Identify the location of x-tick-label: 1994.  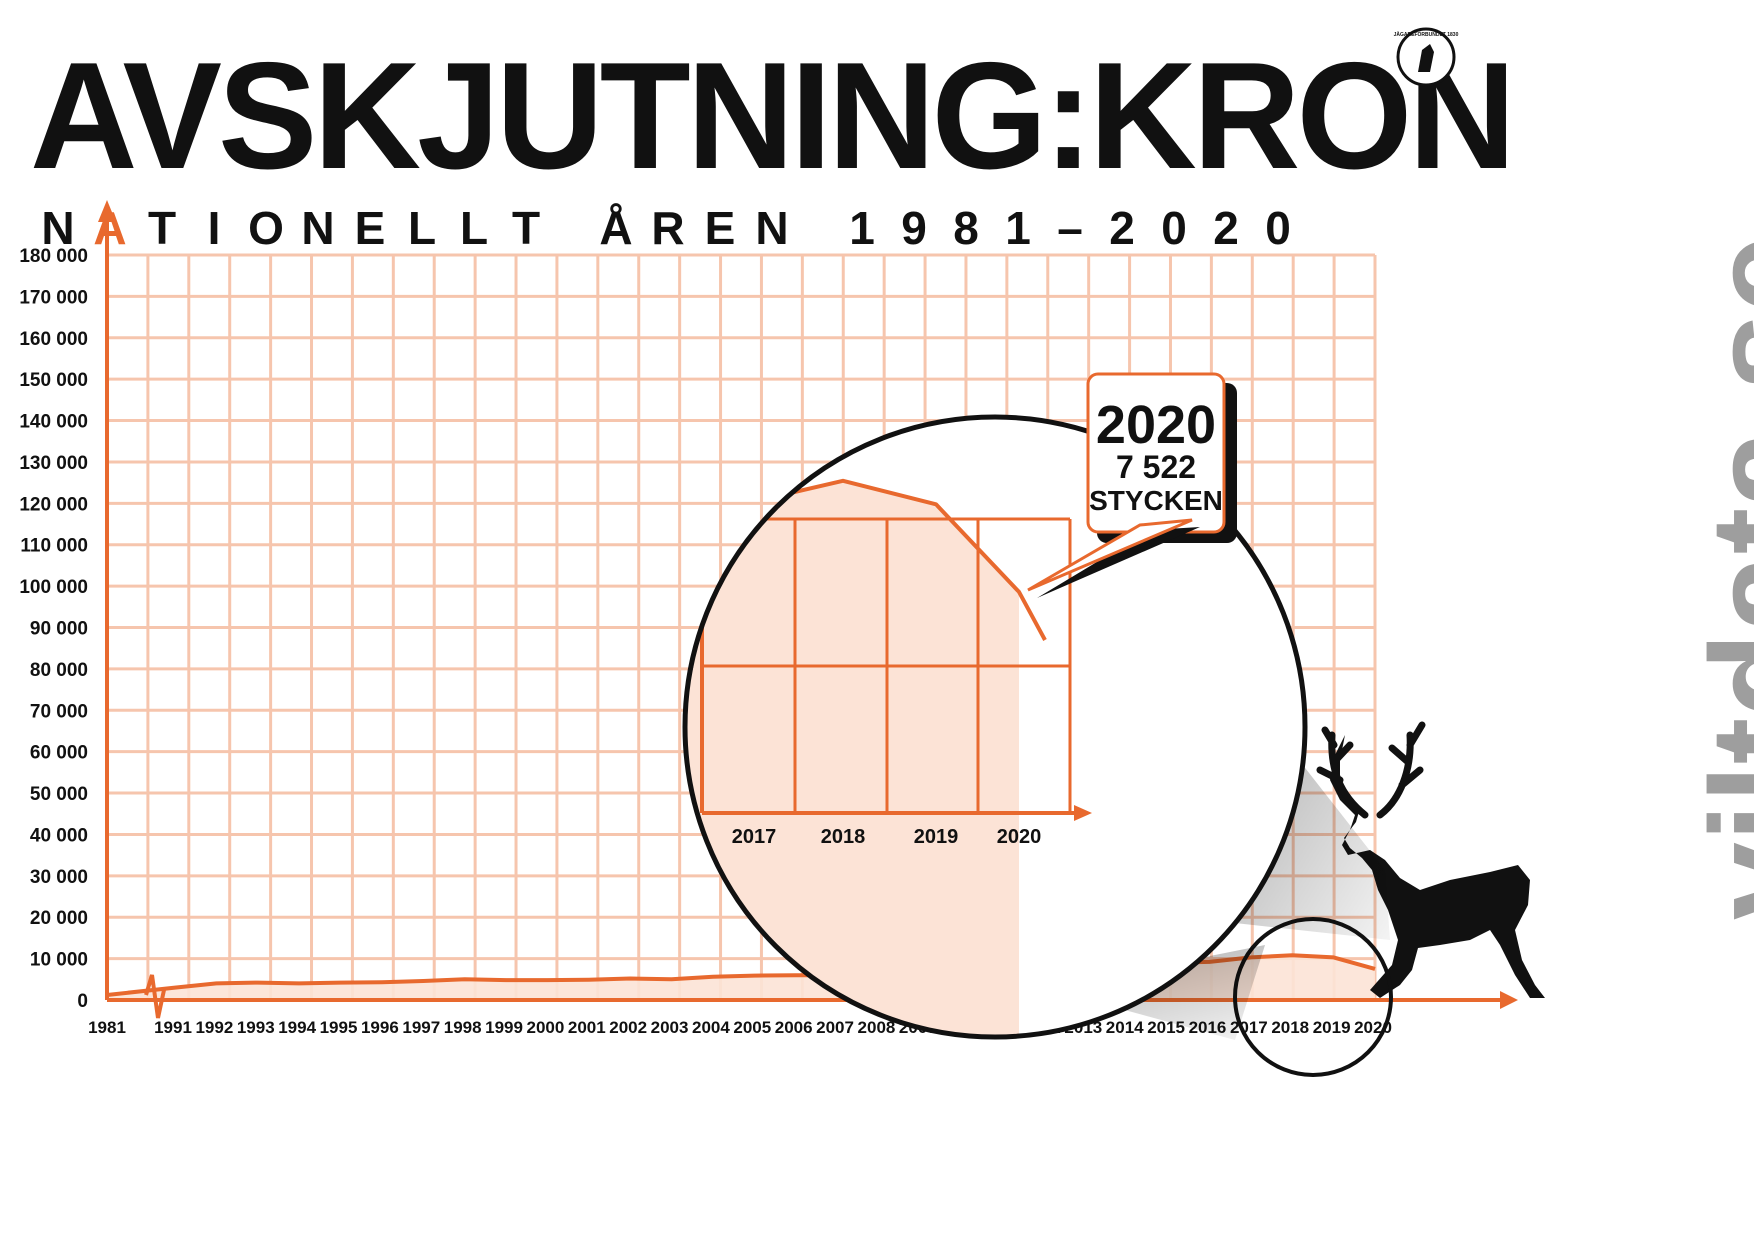
(297, 1027).